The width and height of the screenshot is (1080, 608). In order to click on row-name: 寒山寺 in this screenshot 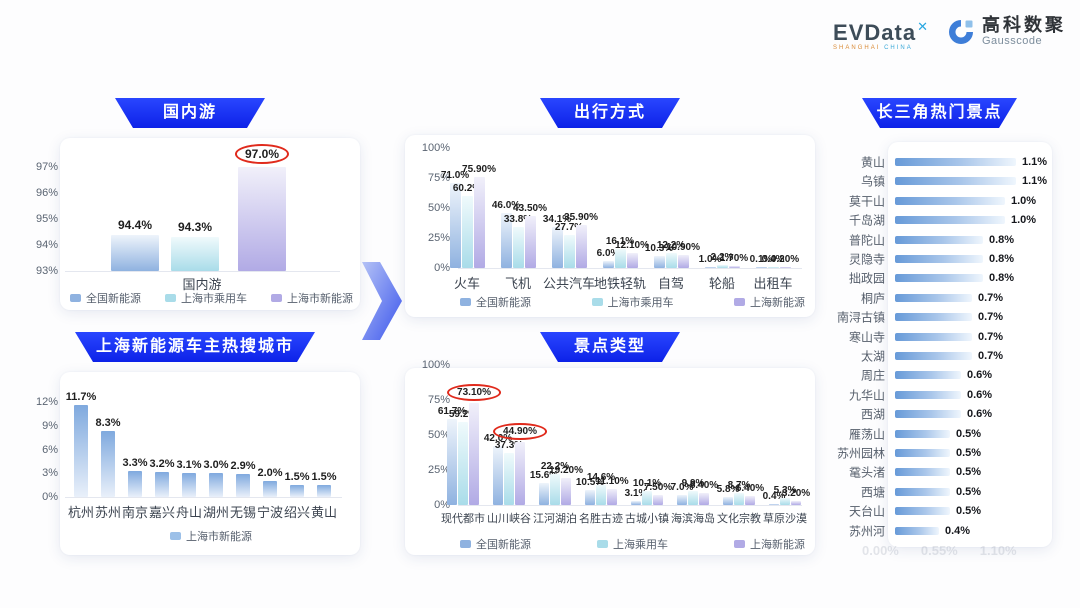, I will do `click(866, 337)`.